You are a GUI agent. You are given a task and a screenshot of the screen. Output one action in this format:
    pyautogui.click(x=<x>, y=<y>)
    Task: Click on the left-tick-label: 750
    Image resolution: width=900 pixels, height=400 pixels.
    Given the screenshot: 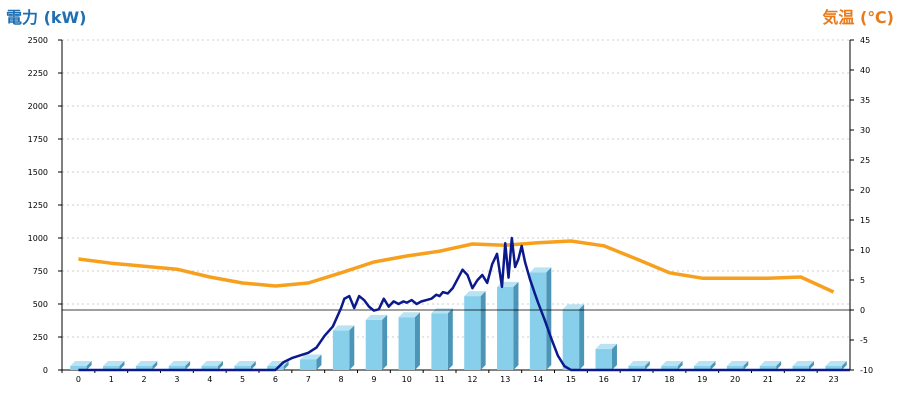 What is the action you would take?
    pyautogui.click(x=40, y=271)
    